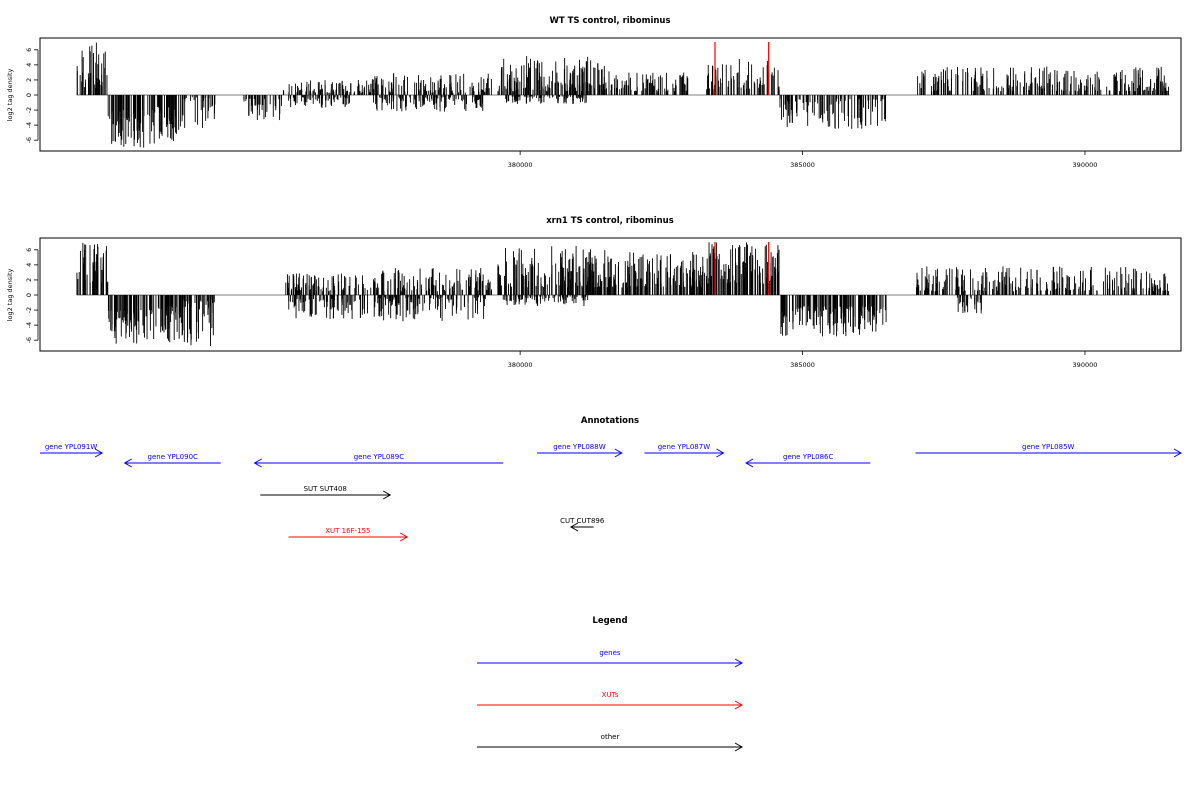  Describe the element at coordinates (347, 531) in the screenshot. I see `feature-label: XUT 16F-155` at that location.